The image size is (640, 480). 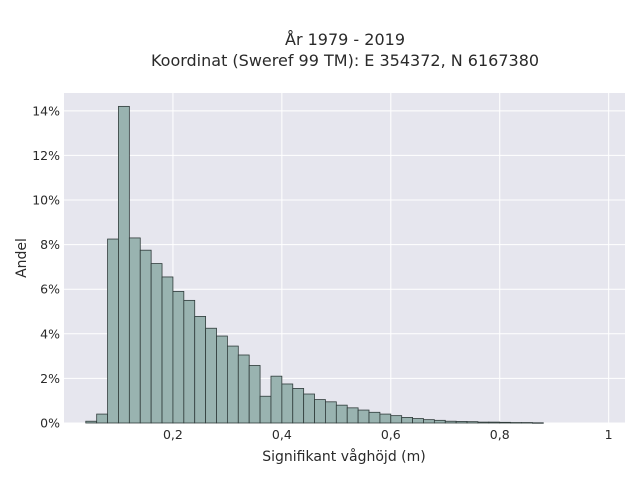 I want to click on y-tick-label: 0%, so click(x=50, y=423).